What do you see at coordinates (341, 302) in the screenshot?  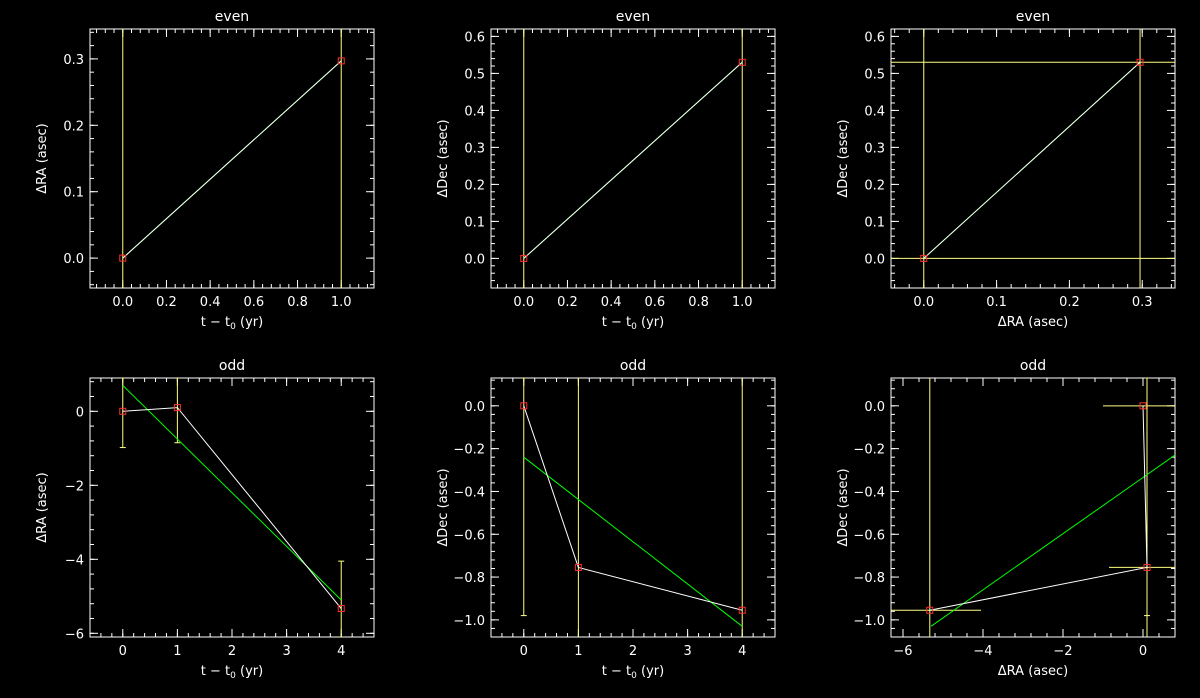 I see `x-tick-label: 1.0` at bounding box center [341, 302].